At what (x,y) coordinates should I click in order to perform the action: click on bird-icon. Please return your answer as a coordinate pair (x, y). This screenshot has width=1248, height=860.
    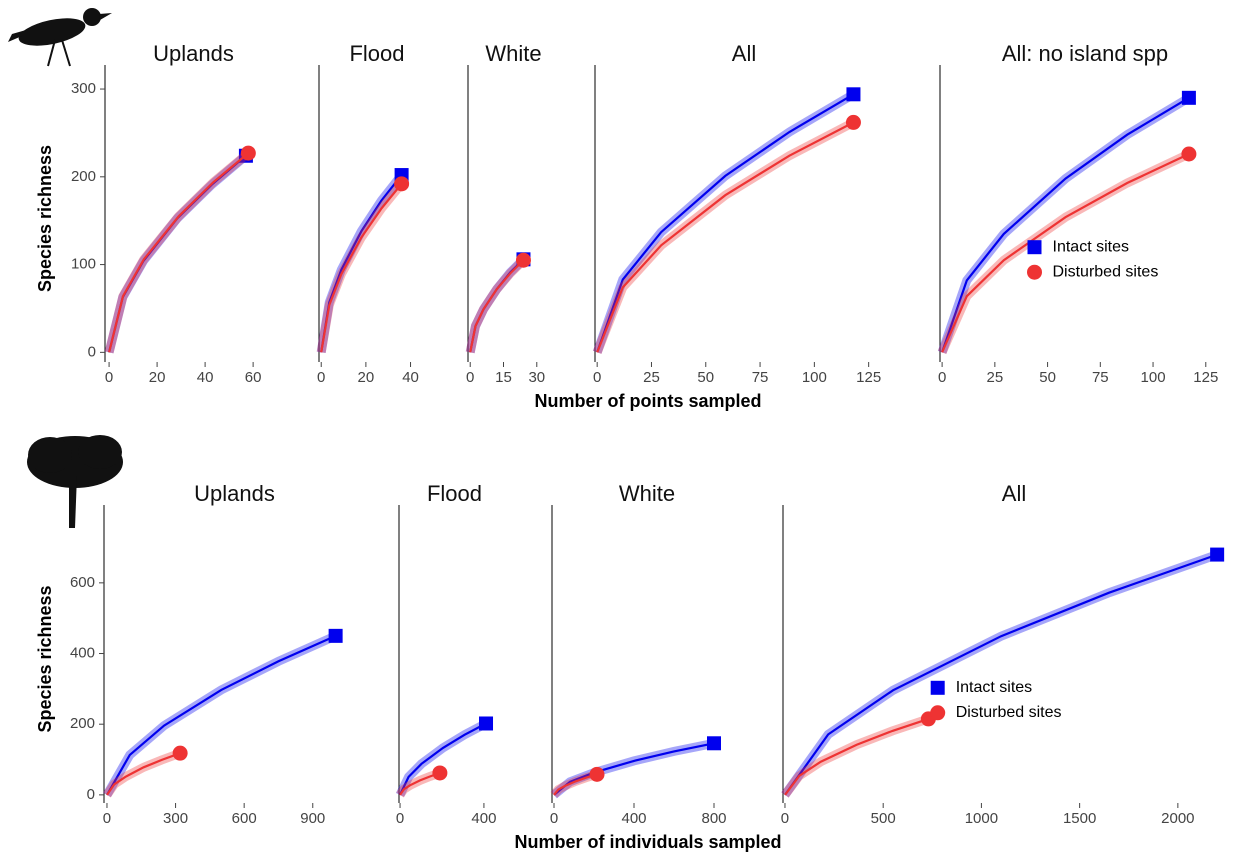
    Looking at the image, I should click on (60, 37).